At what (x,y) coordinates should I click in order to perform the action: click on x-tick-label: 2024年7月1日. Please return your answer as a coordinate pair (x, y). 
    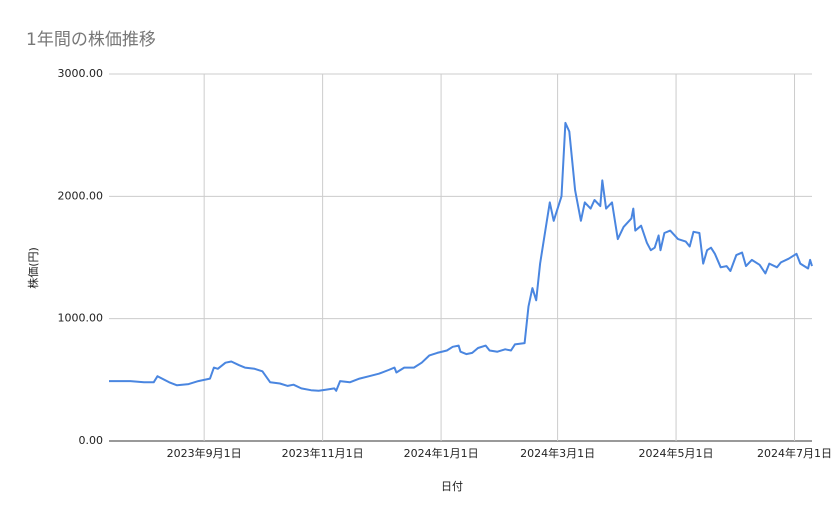
    Looking at the image, I should click on (794, 453).